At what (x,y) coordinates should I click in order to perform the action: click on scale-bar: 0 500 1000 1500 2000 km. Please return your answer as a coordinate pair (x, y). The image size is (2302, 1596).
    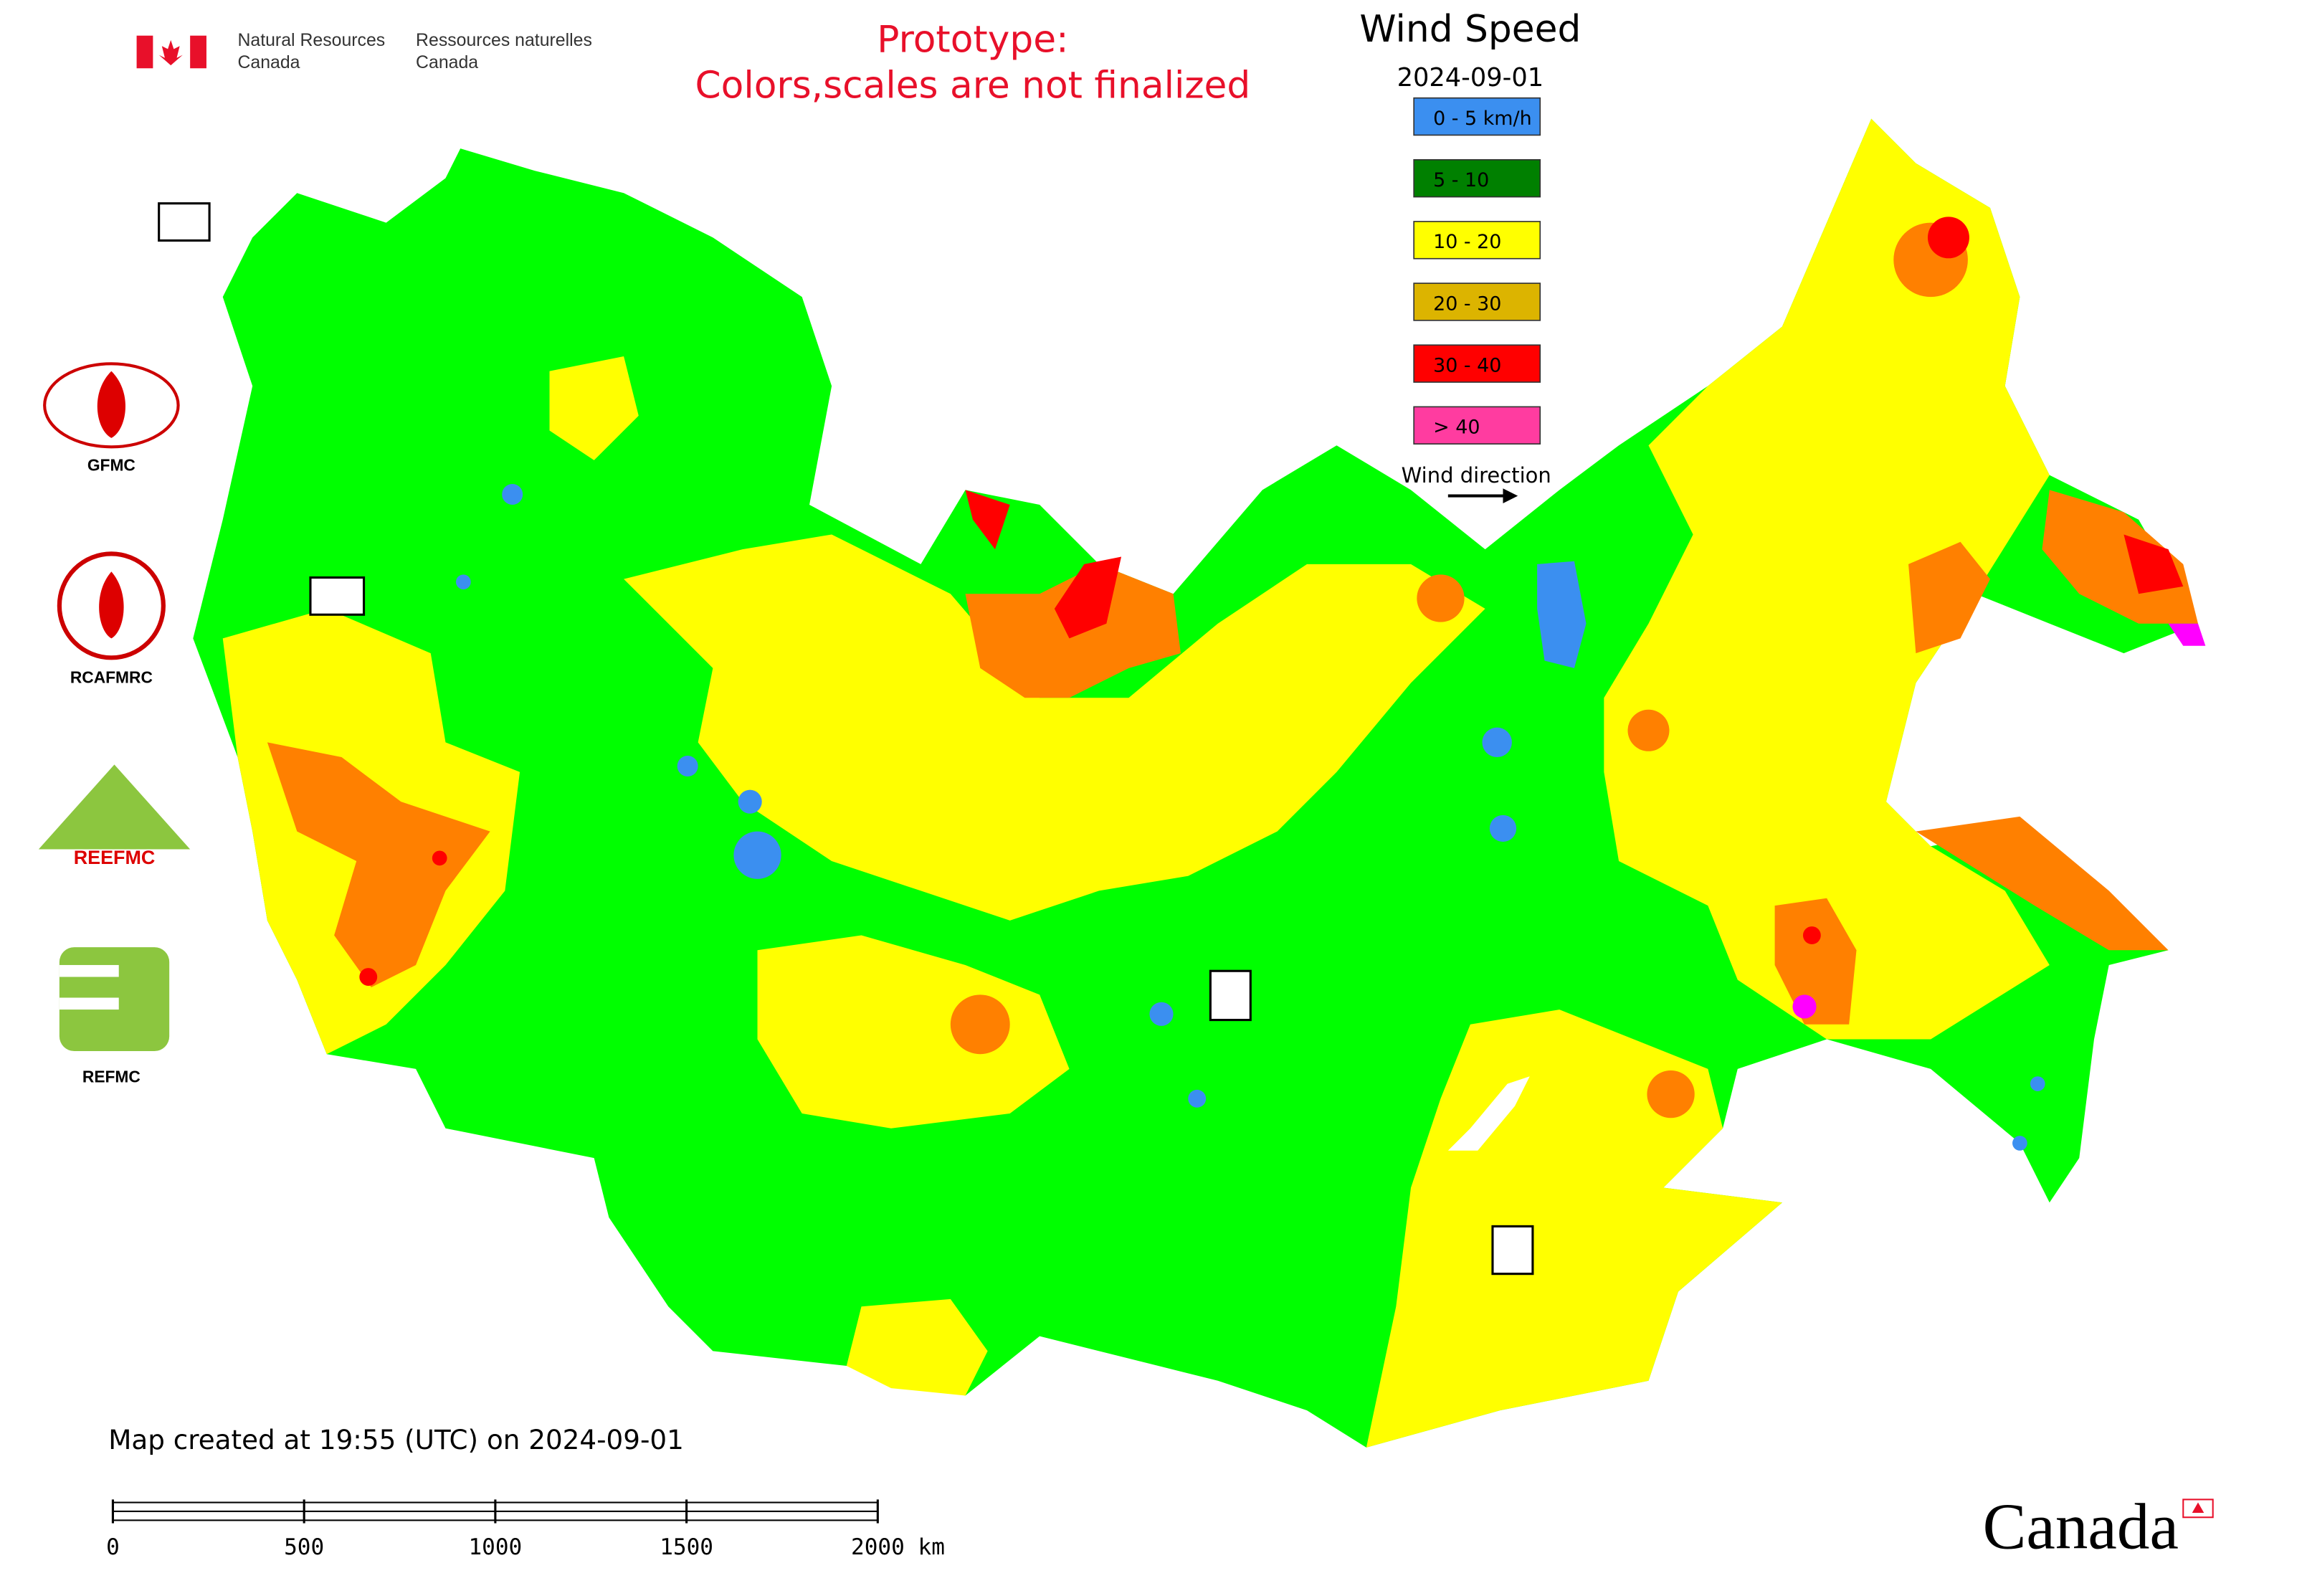
    Looking at the image, I should click on (525, 1529).